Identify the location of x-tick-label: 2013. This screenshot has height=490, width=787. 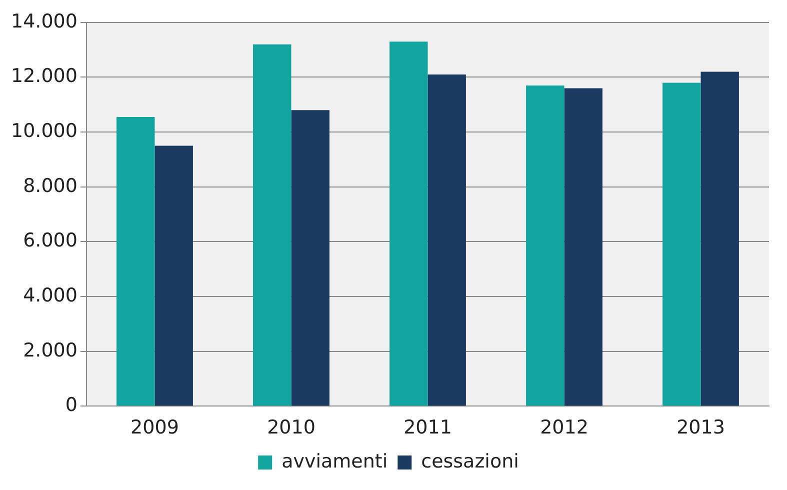
(700, 427).